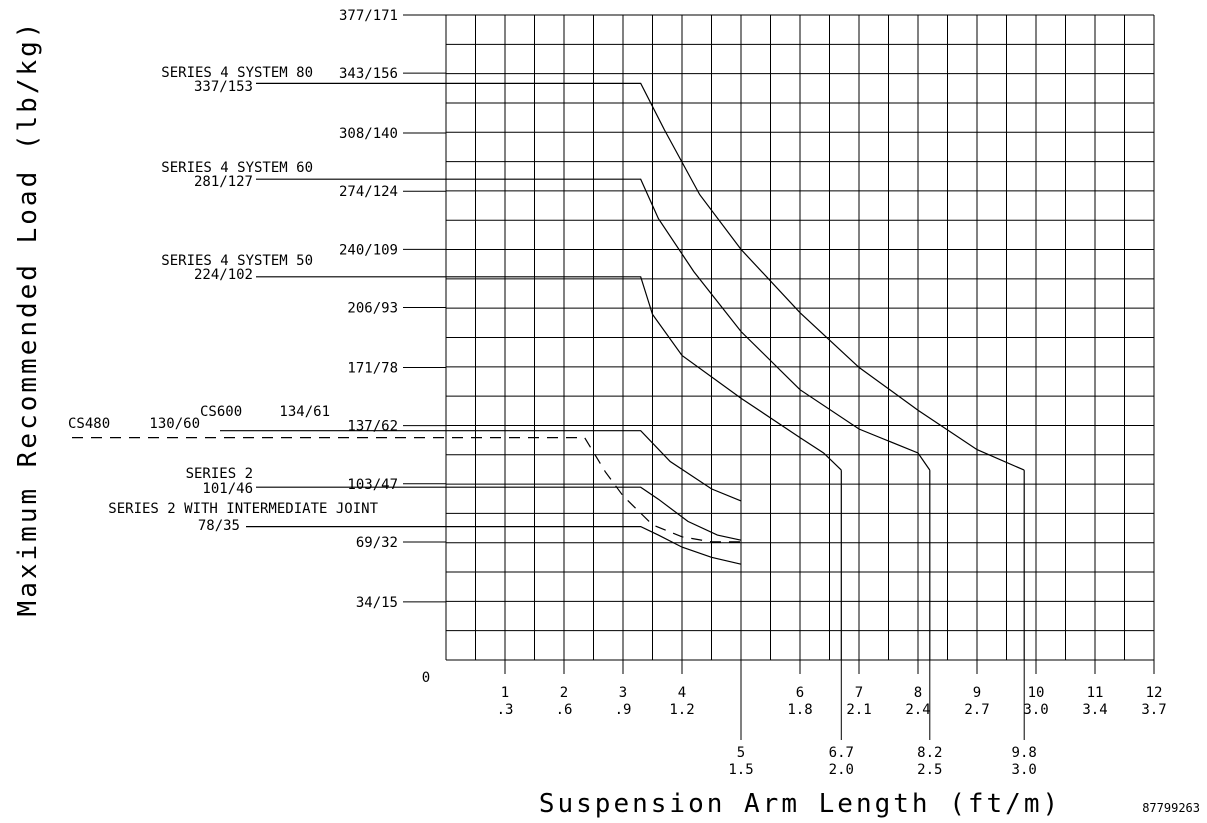 This screenshot has width=1207, height=823. What do you see at coordinates (368, 16) in the screenshot?
I see `y-tick-label: 377/171` at bounding box center [368, 16].